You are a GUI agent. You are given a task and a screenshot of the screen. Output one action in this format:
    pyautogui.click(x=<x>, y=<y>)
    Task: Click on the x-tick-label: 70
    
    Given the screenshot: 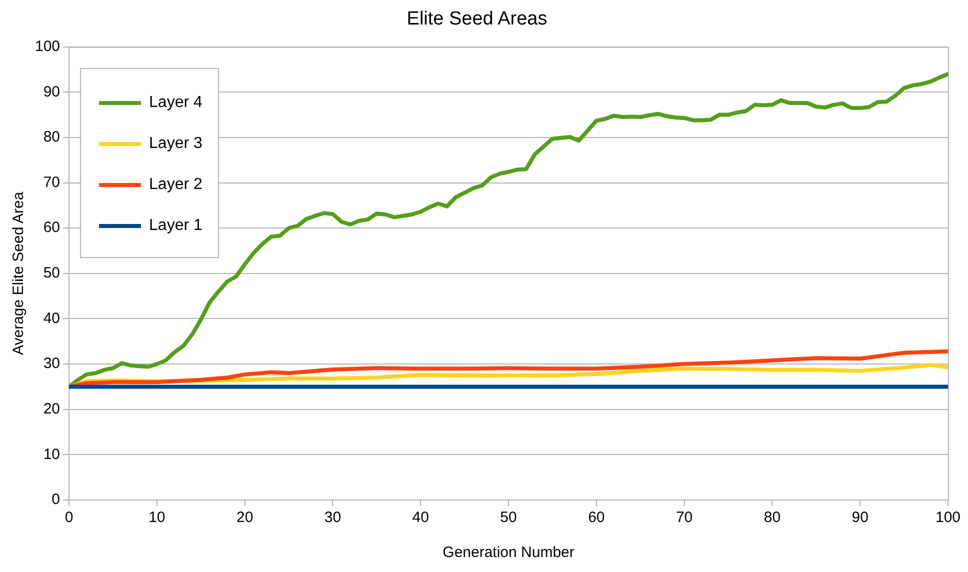 What is the action you would take?
    pyautogui.click(x=684, y=517)
    